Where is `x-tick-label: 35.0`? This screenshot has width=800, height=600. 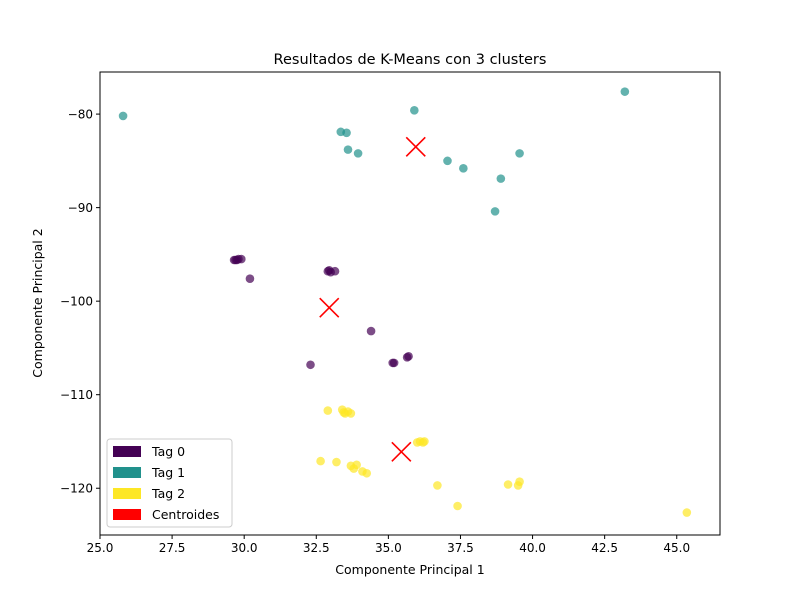
x-tick-label: 35.0 is located at coordinates (388, 548).